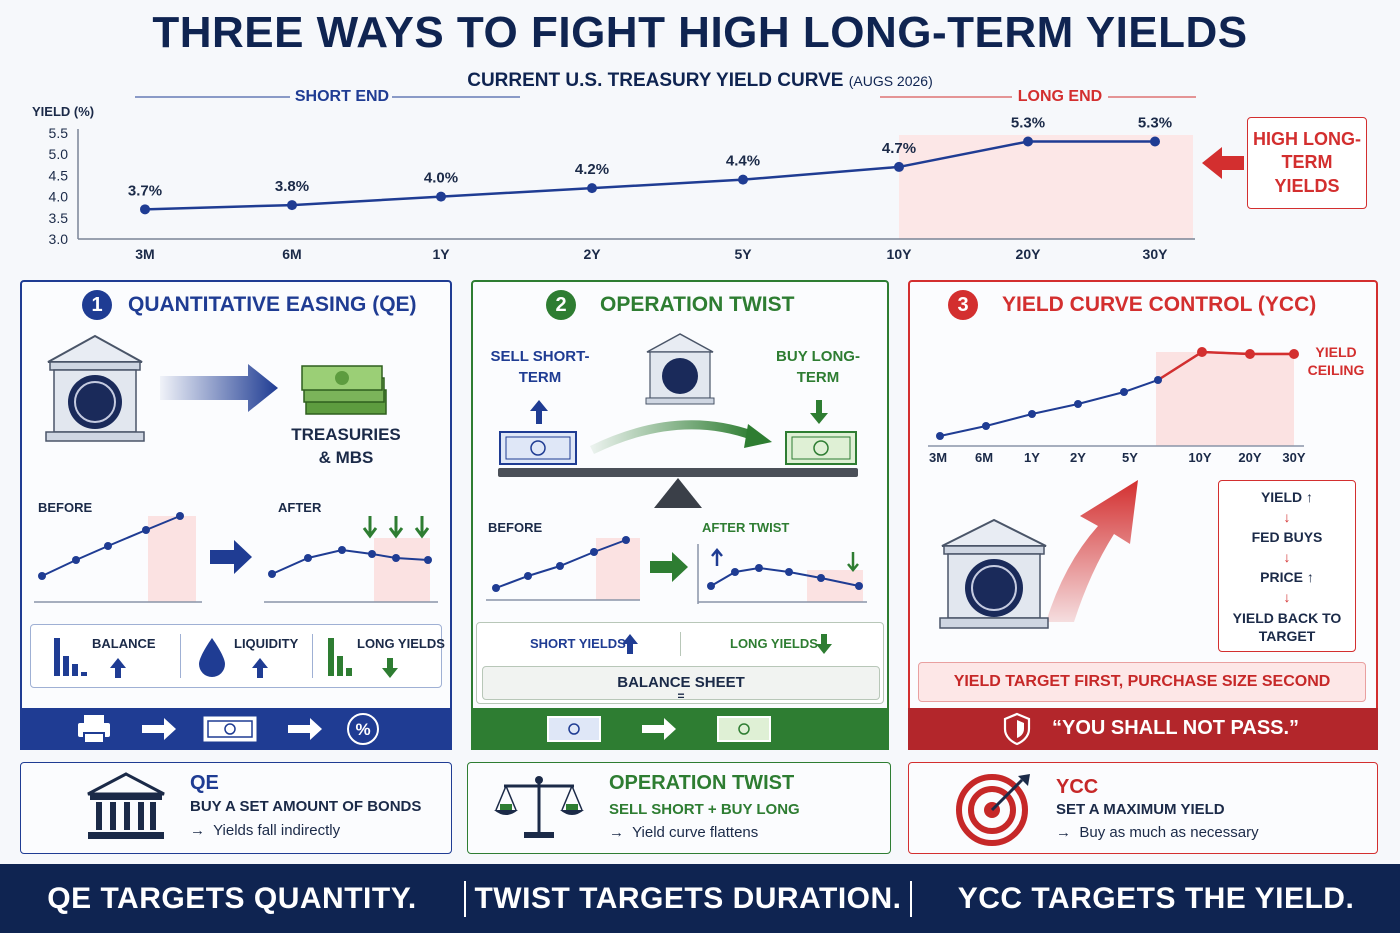  What do you see at coordinates (266, 643) in the screenshot?
I see `qe-metric-liquidity: LIQUIDITY` at bounding box center [266, 643].